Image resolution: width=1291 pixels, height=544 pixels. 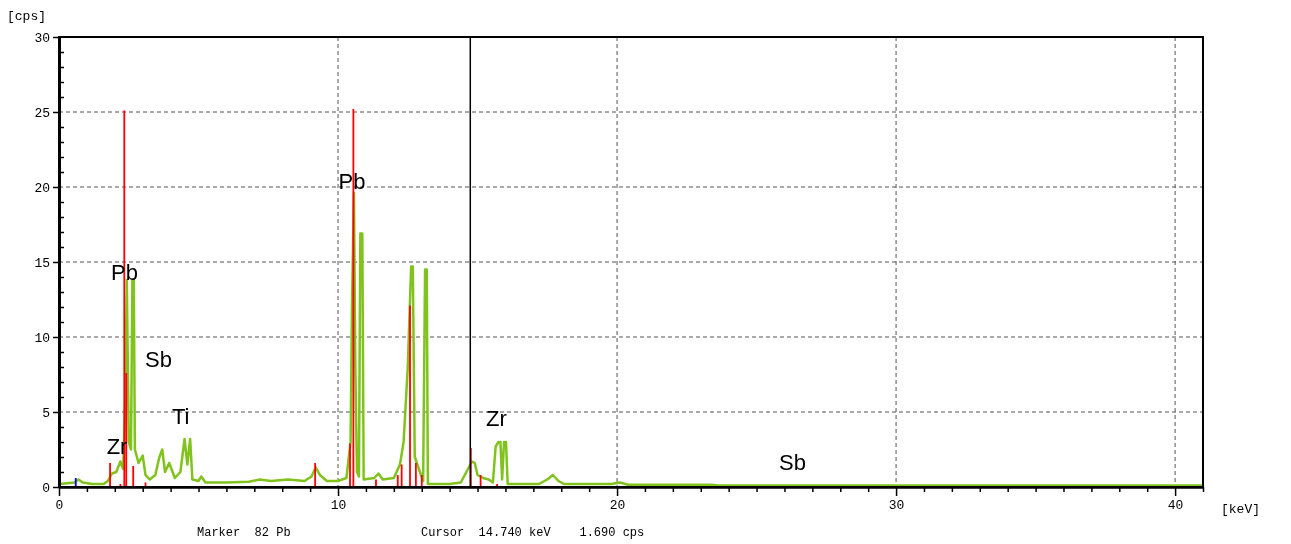 What do you see at coordinates (617, 505) in the screenshot?
I see `x-tick-label: 20` at bounding box center [617, 505].